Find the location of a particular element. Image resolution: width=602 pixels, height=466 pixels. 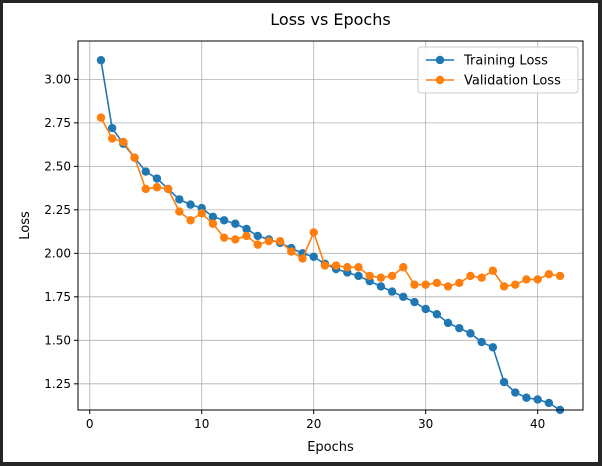

legend-box is located at coordinates (498, 70).